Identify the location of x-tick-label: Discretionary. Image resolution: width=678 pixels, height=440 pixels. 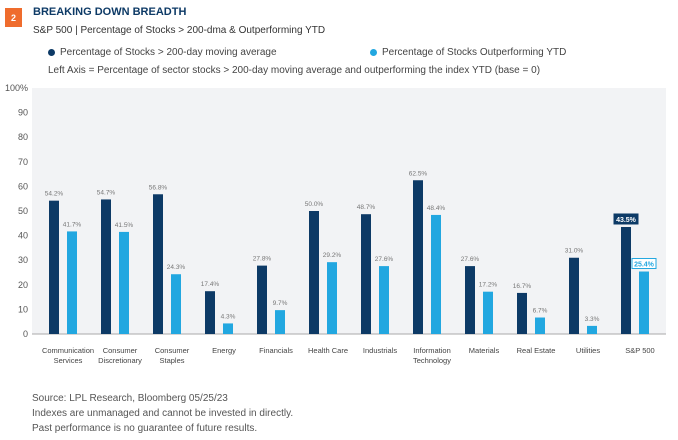
(120, 360).